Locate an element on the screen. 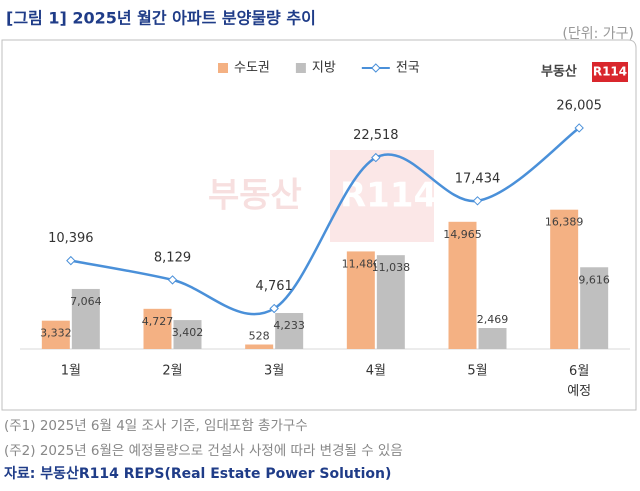 The image size is (640, 491). x-tick-label: 3월 is located at coordinates (274, 371).